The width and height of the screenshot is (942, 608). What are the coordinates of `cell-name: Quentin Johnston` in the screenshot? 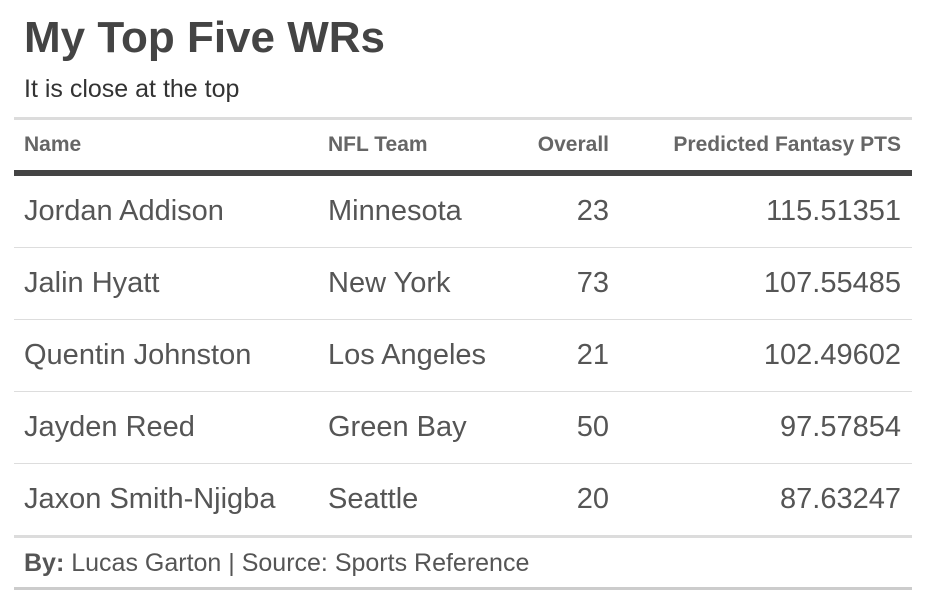 It's located at (138, 355).